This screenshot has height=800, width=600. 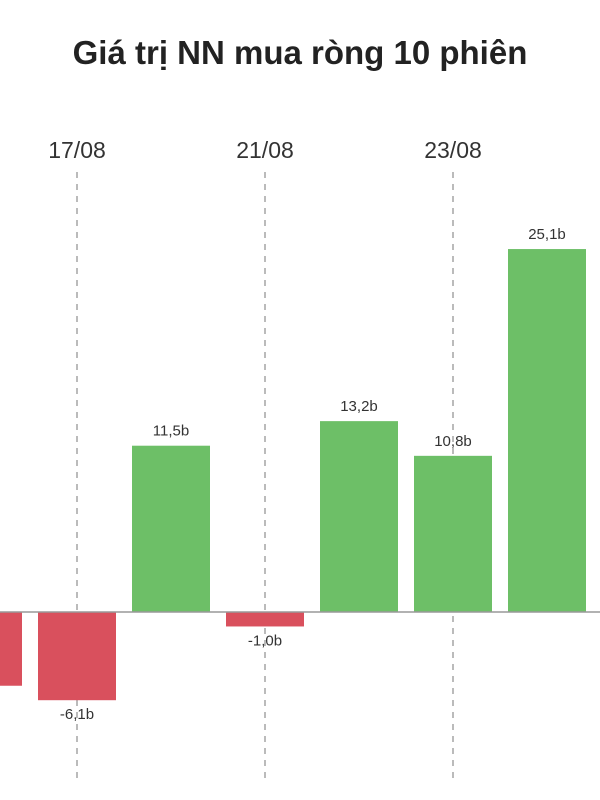 What do you see at coordinates (547, 234) in the screenshot?
I see `data-label-6: 25,1b` at bounding box center [547, 234].